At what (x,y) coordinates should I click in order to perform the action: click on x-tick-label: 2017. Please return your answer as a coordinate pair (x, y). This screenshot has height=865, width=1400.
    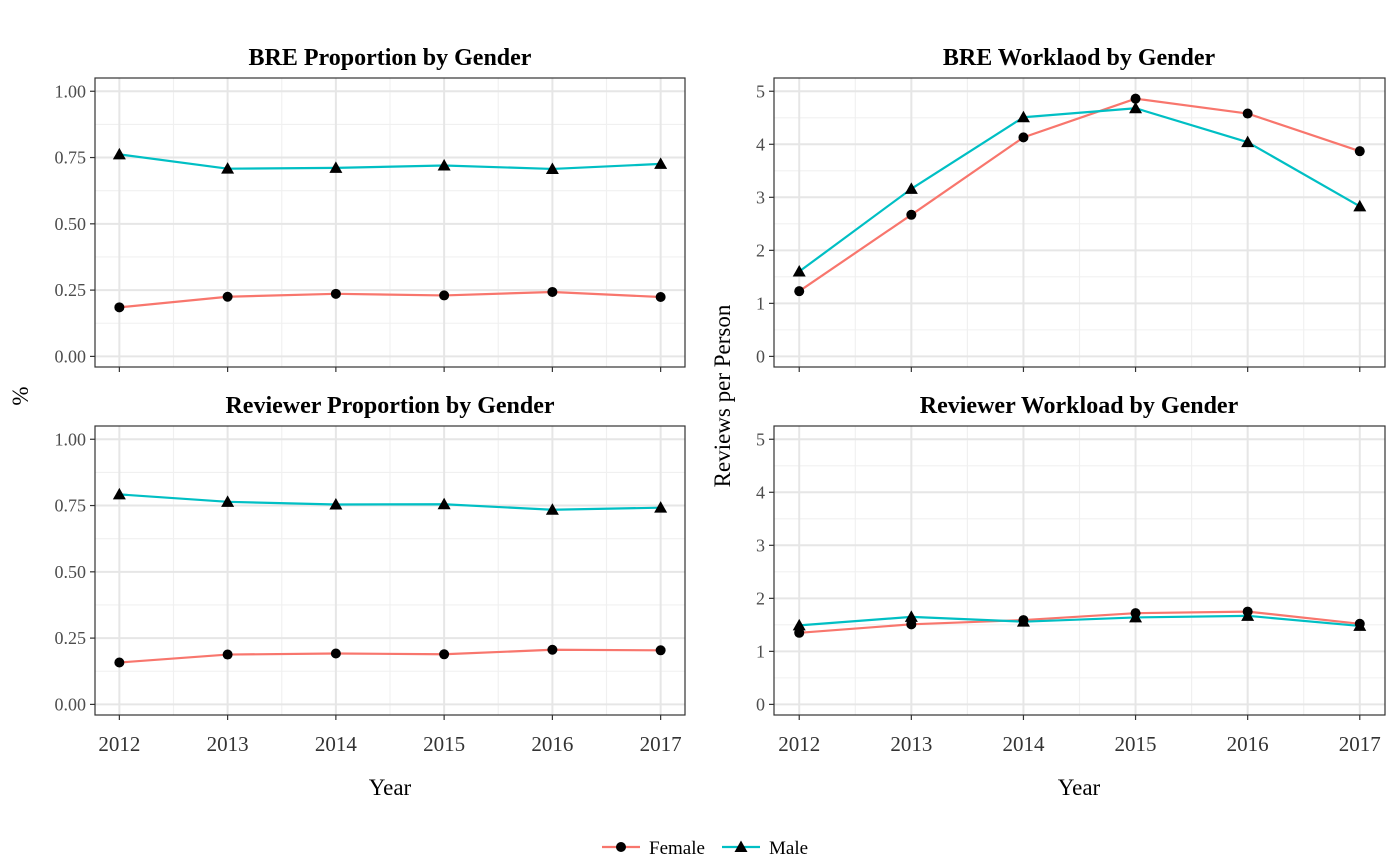
    Looking at the image, I should click on (661, 744).